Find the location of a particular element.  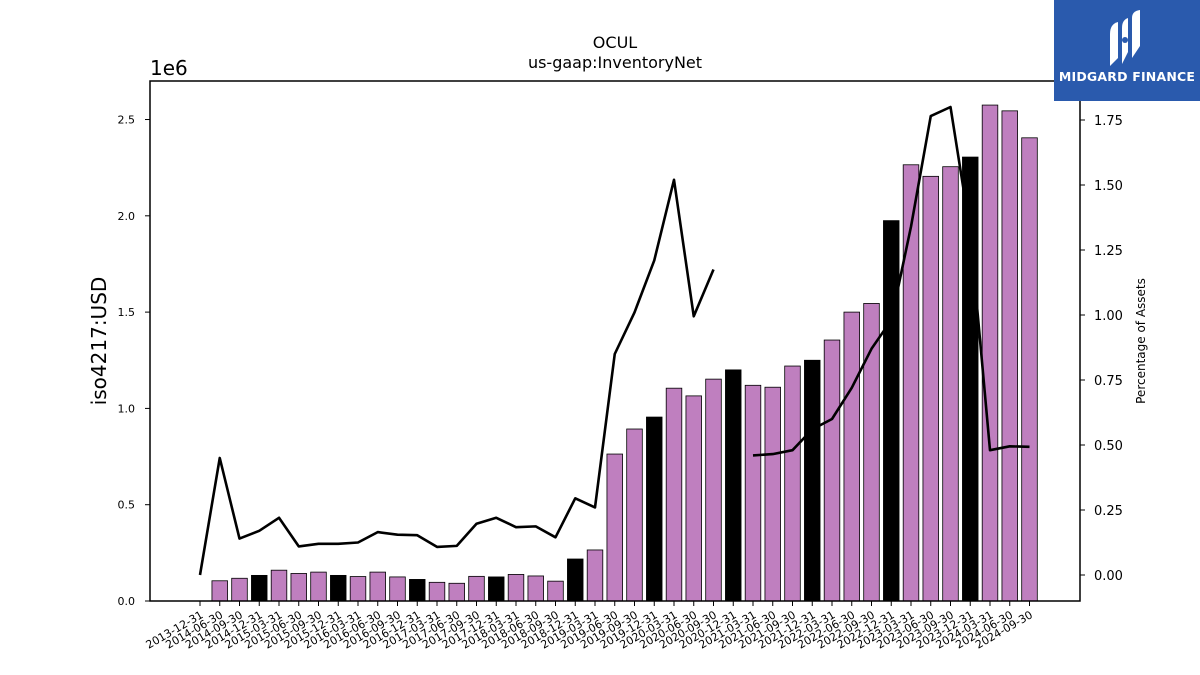

y-offset-label: 1e6 is located at coordinates (169, 68).